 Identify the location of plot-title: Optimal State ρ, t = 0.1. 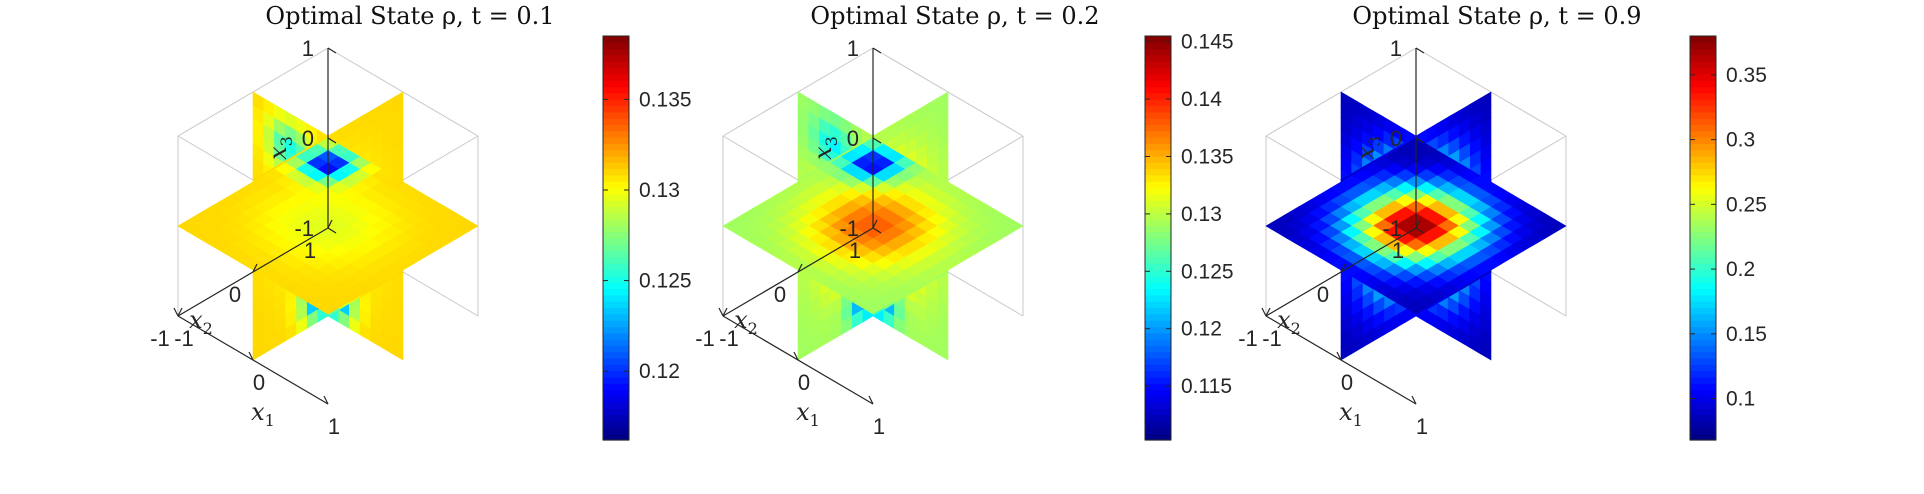
(409, 16).